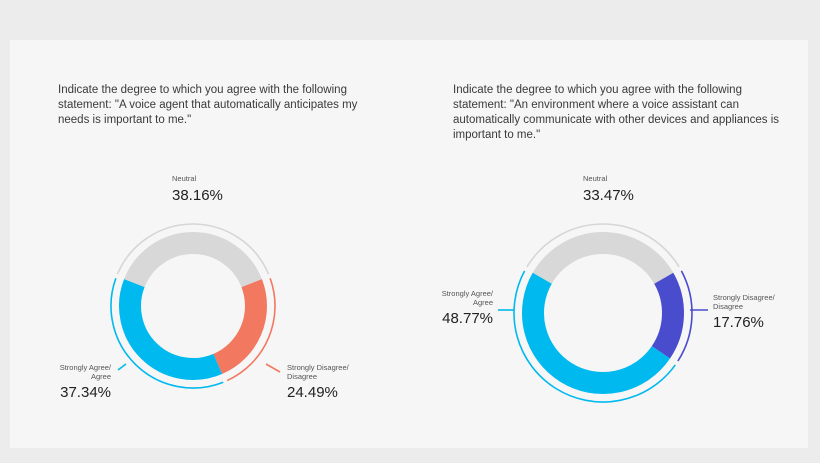  What do you see at coordinates (273, 368) in the screenshot?
I see `chart-1-leader-disagree` at bounding box center [273, 368].